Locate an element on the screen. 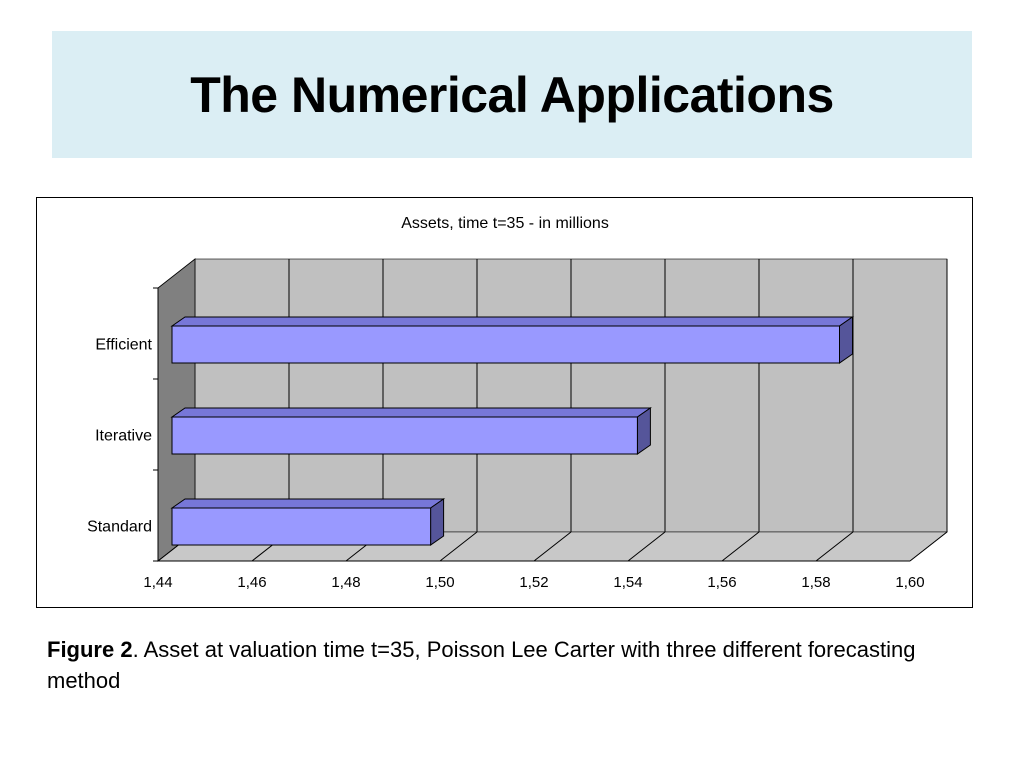 This screenshot has height=768, width=1024. y-category-label: Standard is located at coordinates (119, 527).